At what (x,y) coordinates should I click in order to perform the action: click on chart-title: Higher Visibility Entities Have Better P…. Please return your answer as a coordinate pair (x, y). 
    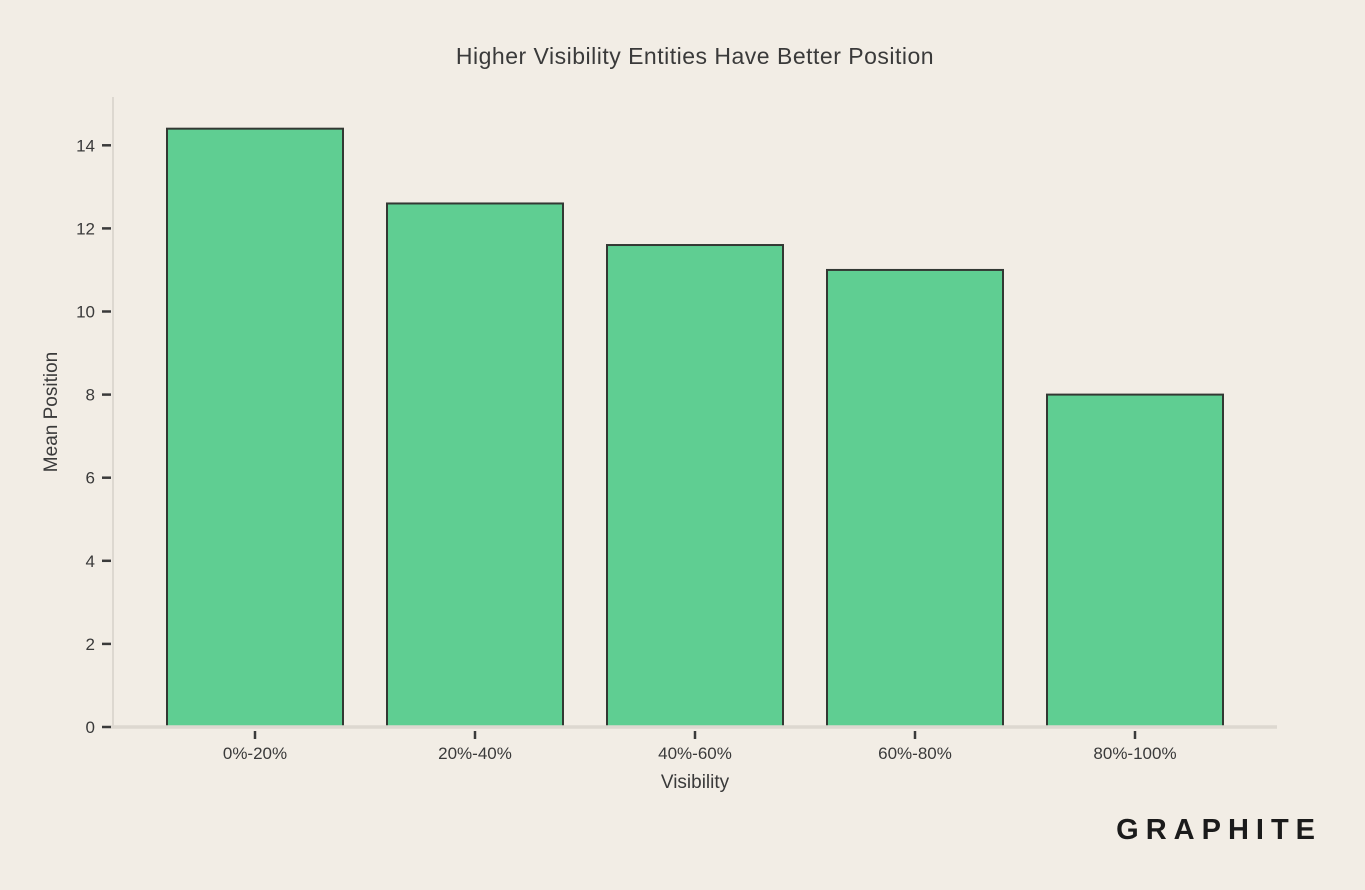
    Looking at the image, I should click on (695, 56).